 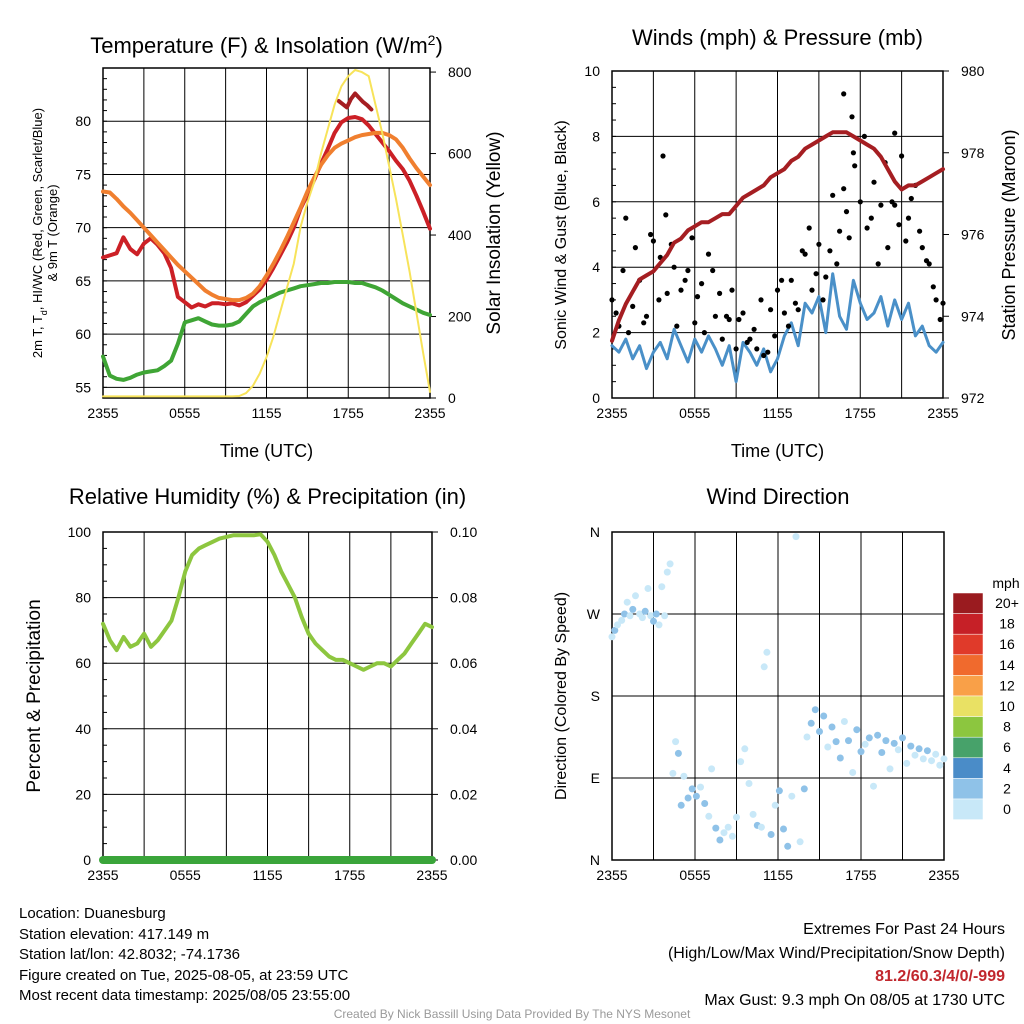 What do you see at coordinates (460, 72) in the screenshot?
I see `y2-tick-label: 800` at bounding box center [460, 72].